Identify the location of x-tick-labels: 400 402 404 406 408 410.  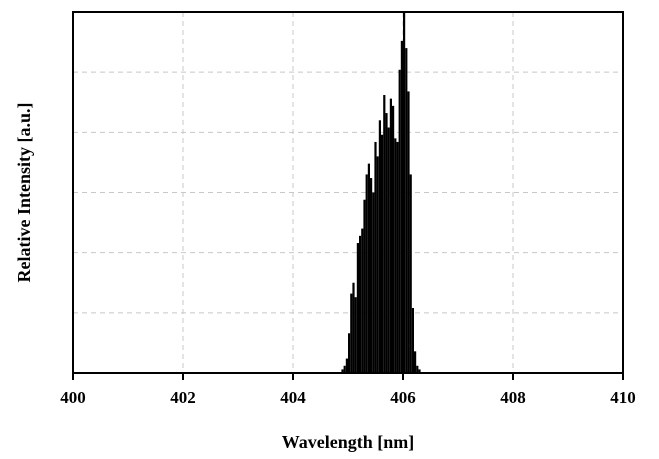
(348, 397).